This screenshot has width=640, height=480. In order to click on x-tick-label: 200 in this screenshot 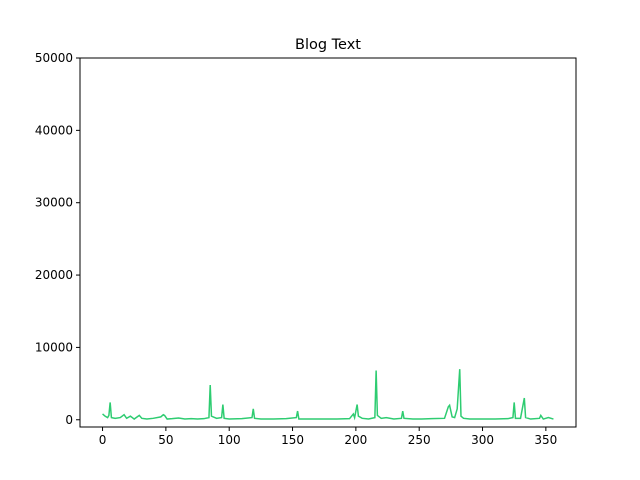, I will do `click(355, 440)`.